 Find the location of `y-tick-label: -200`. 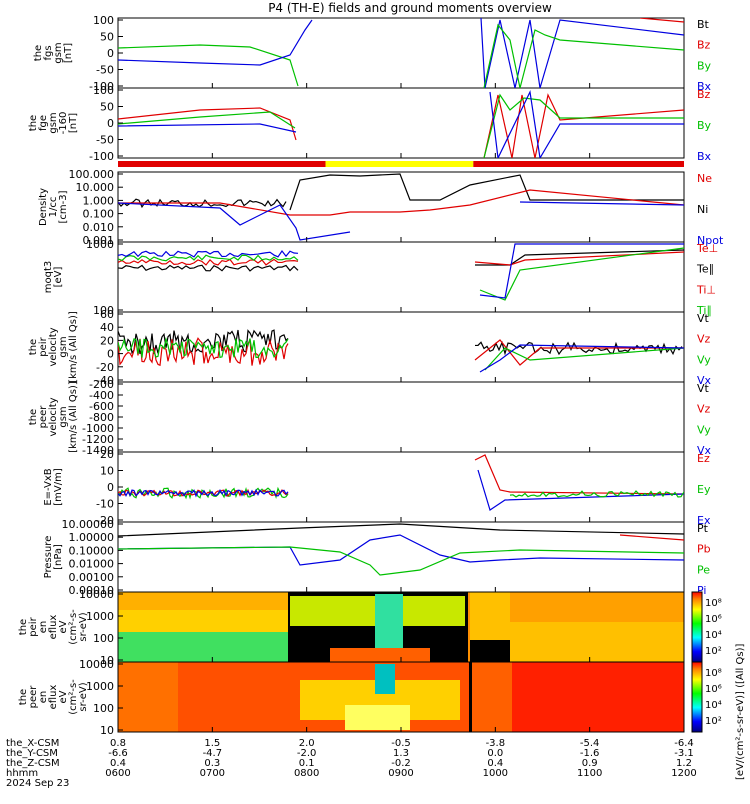

y-tick-label: -200 is located at coordinates (101, 384).